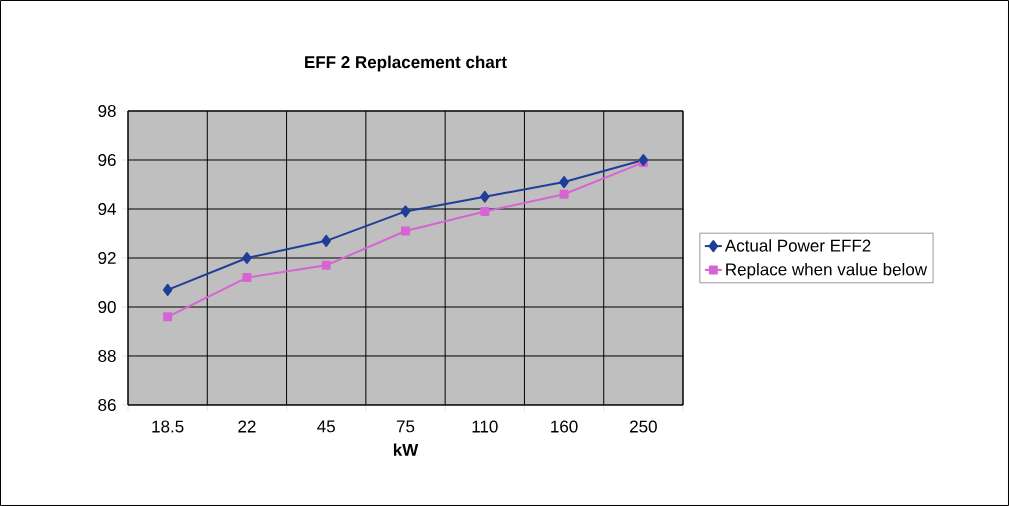 This screenshot has height=506, width=1009. What do you see at coordinates (107, 307) in the screenshot?
I see `y-tick-label: 90` at bounding box center [107, 307].